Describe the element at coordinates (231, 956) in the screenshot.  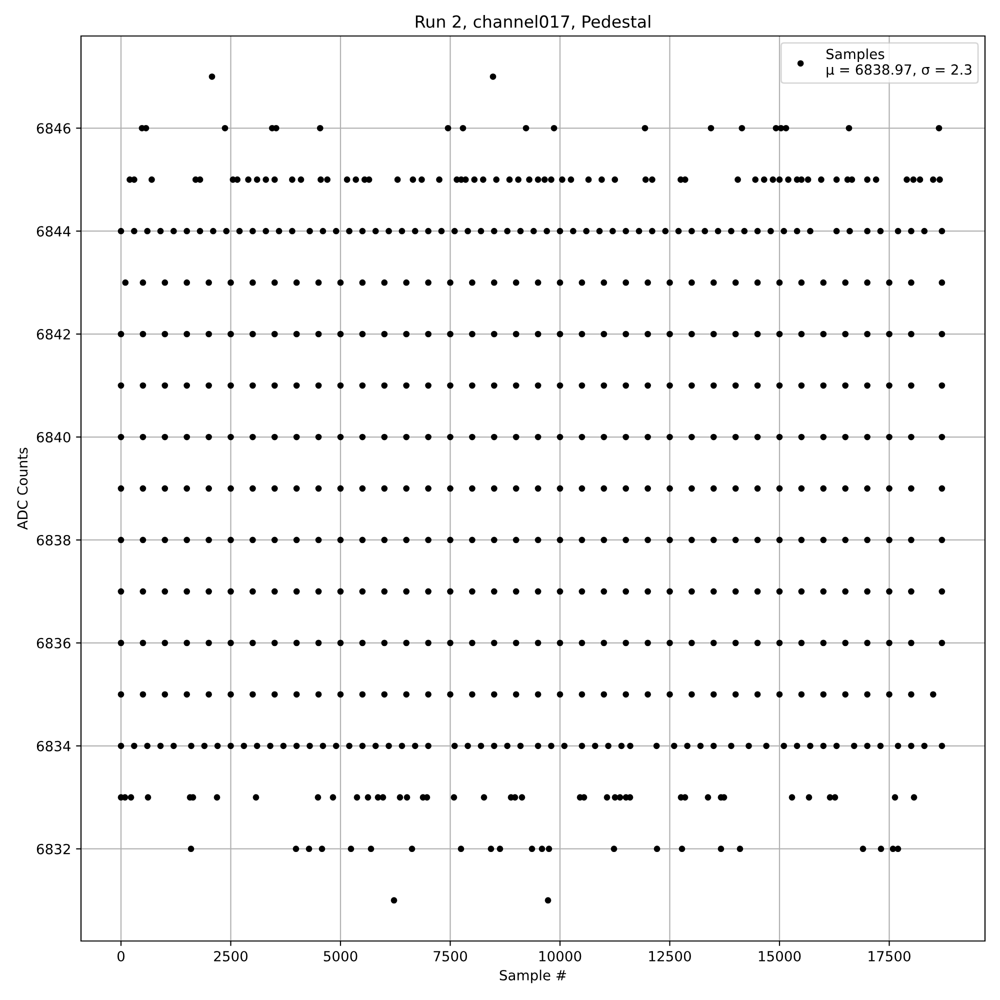
I see `x-tick-label: 2500` at that location.